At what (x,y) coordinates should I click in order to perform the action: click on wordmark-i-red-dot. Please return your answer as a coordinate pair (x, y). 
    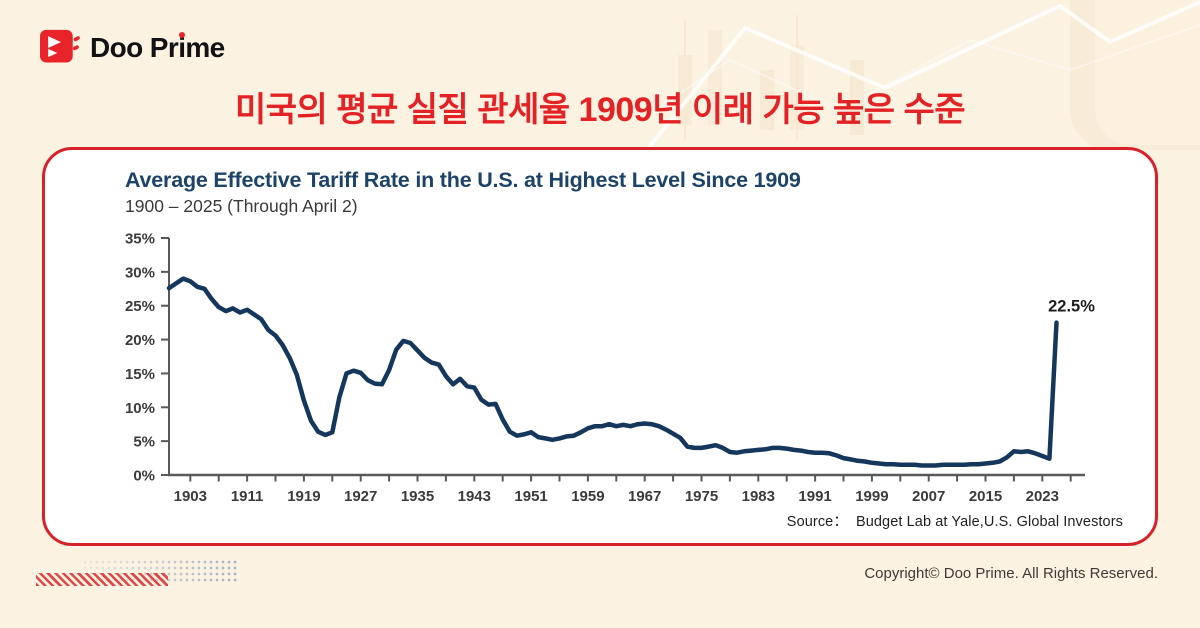
    Looking at the image, I should click on (181, 35).